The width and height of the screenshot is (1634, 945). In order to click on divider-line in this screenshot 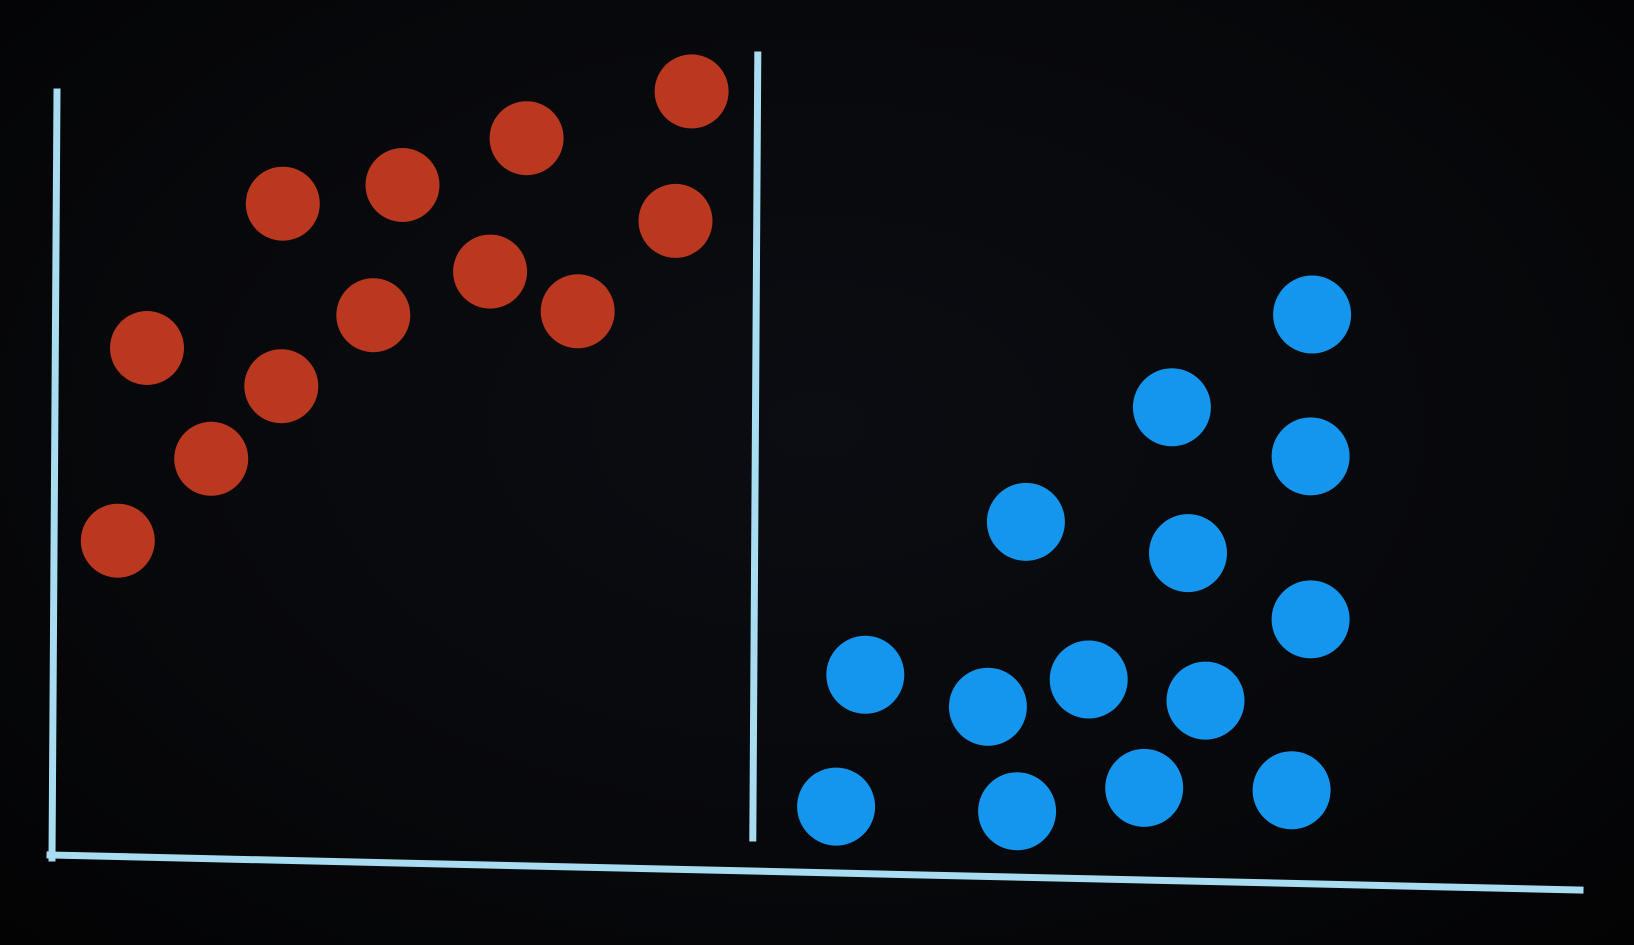, I will do `click(755, 446)`.